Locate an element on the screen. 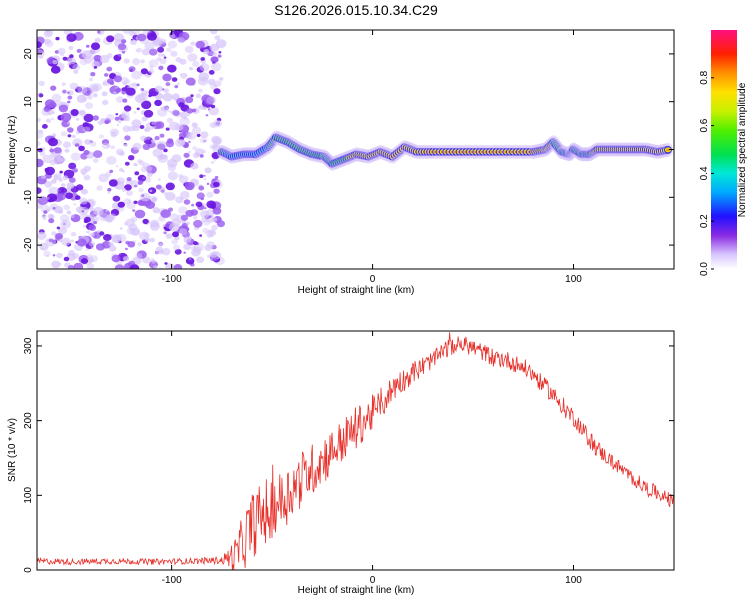  spectrogram-x-label: Height of straight line (km) is located at coordinates (356, 290).